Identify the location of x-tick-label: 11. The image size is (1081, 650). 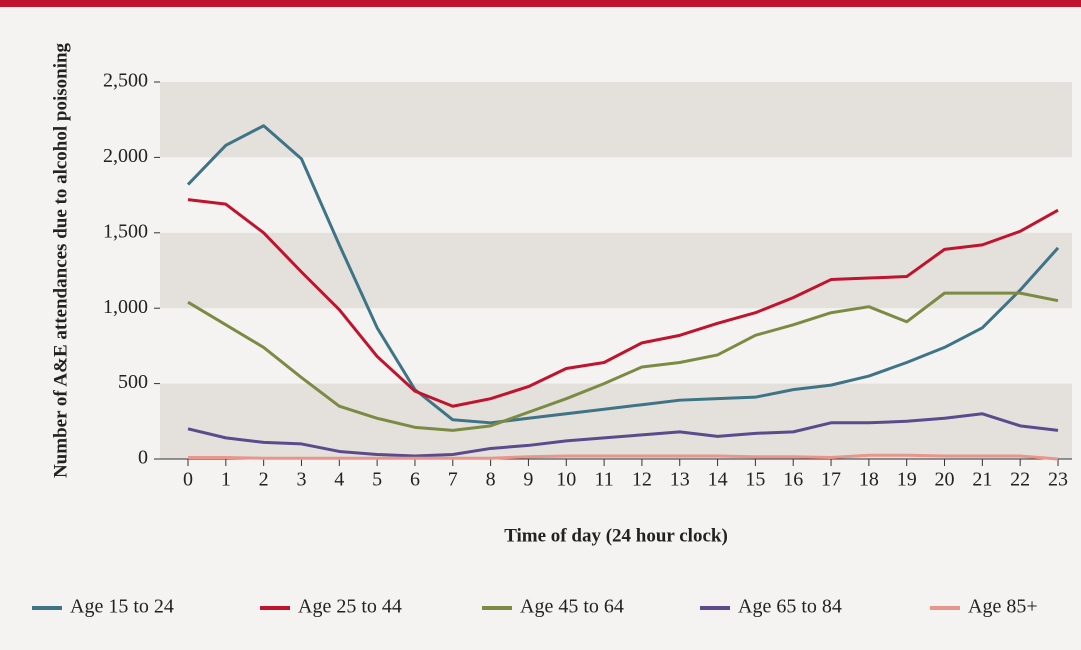
(603, 480).